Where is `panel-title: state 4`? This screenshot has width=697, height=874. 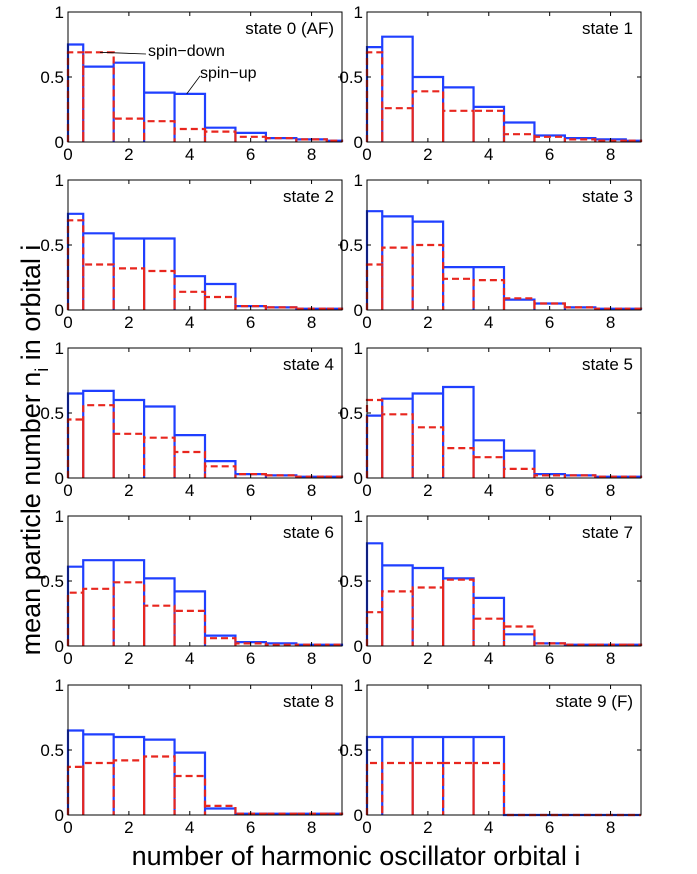
panel-title: state 4 is located at coordinates (308, 364).